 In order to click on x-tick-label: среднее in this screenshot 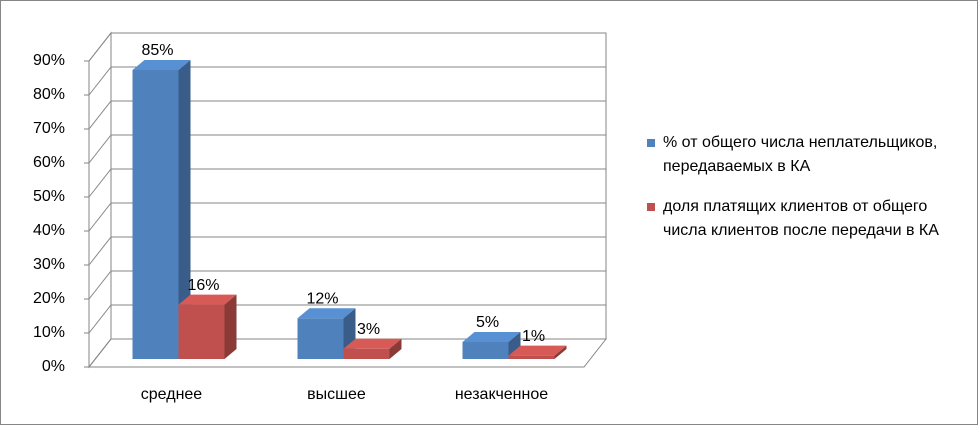, I will do `click(172, 394)`.